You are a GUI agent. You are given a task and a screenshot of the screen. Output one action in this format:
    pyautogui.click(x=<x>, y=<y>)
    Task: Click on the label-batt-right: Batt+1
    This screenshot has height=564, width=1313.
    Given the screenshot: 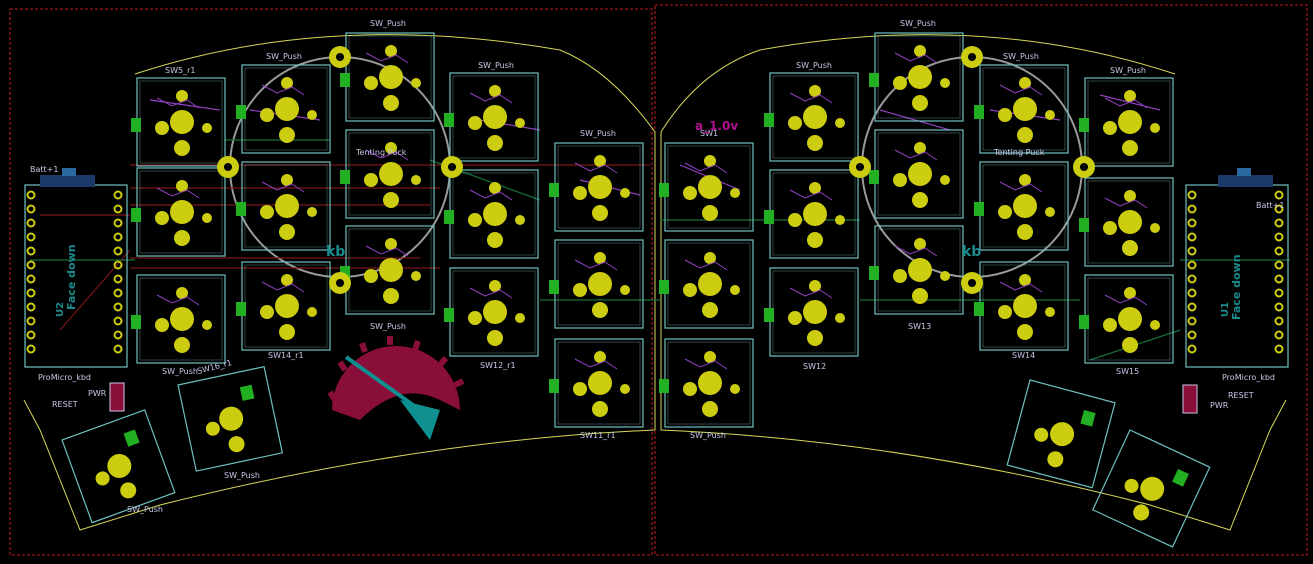 What is the action you would take?
    pyautogui.click(x=1270, y=205)
    